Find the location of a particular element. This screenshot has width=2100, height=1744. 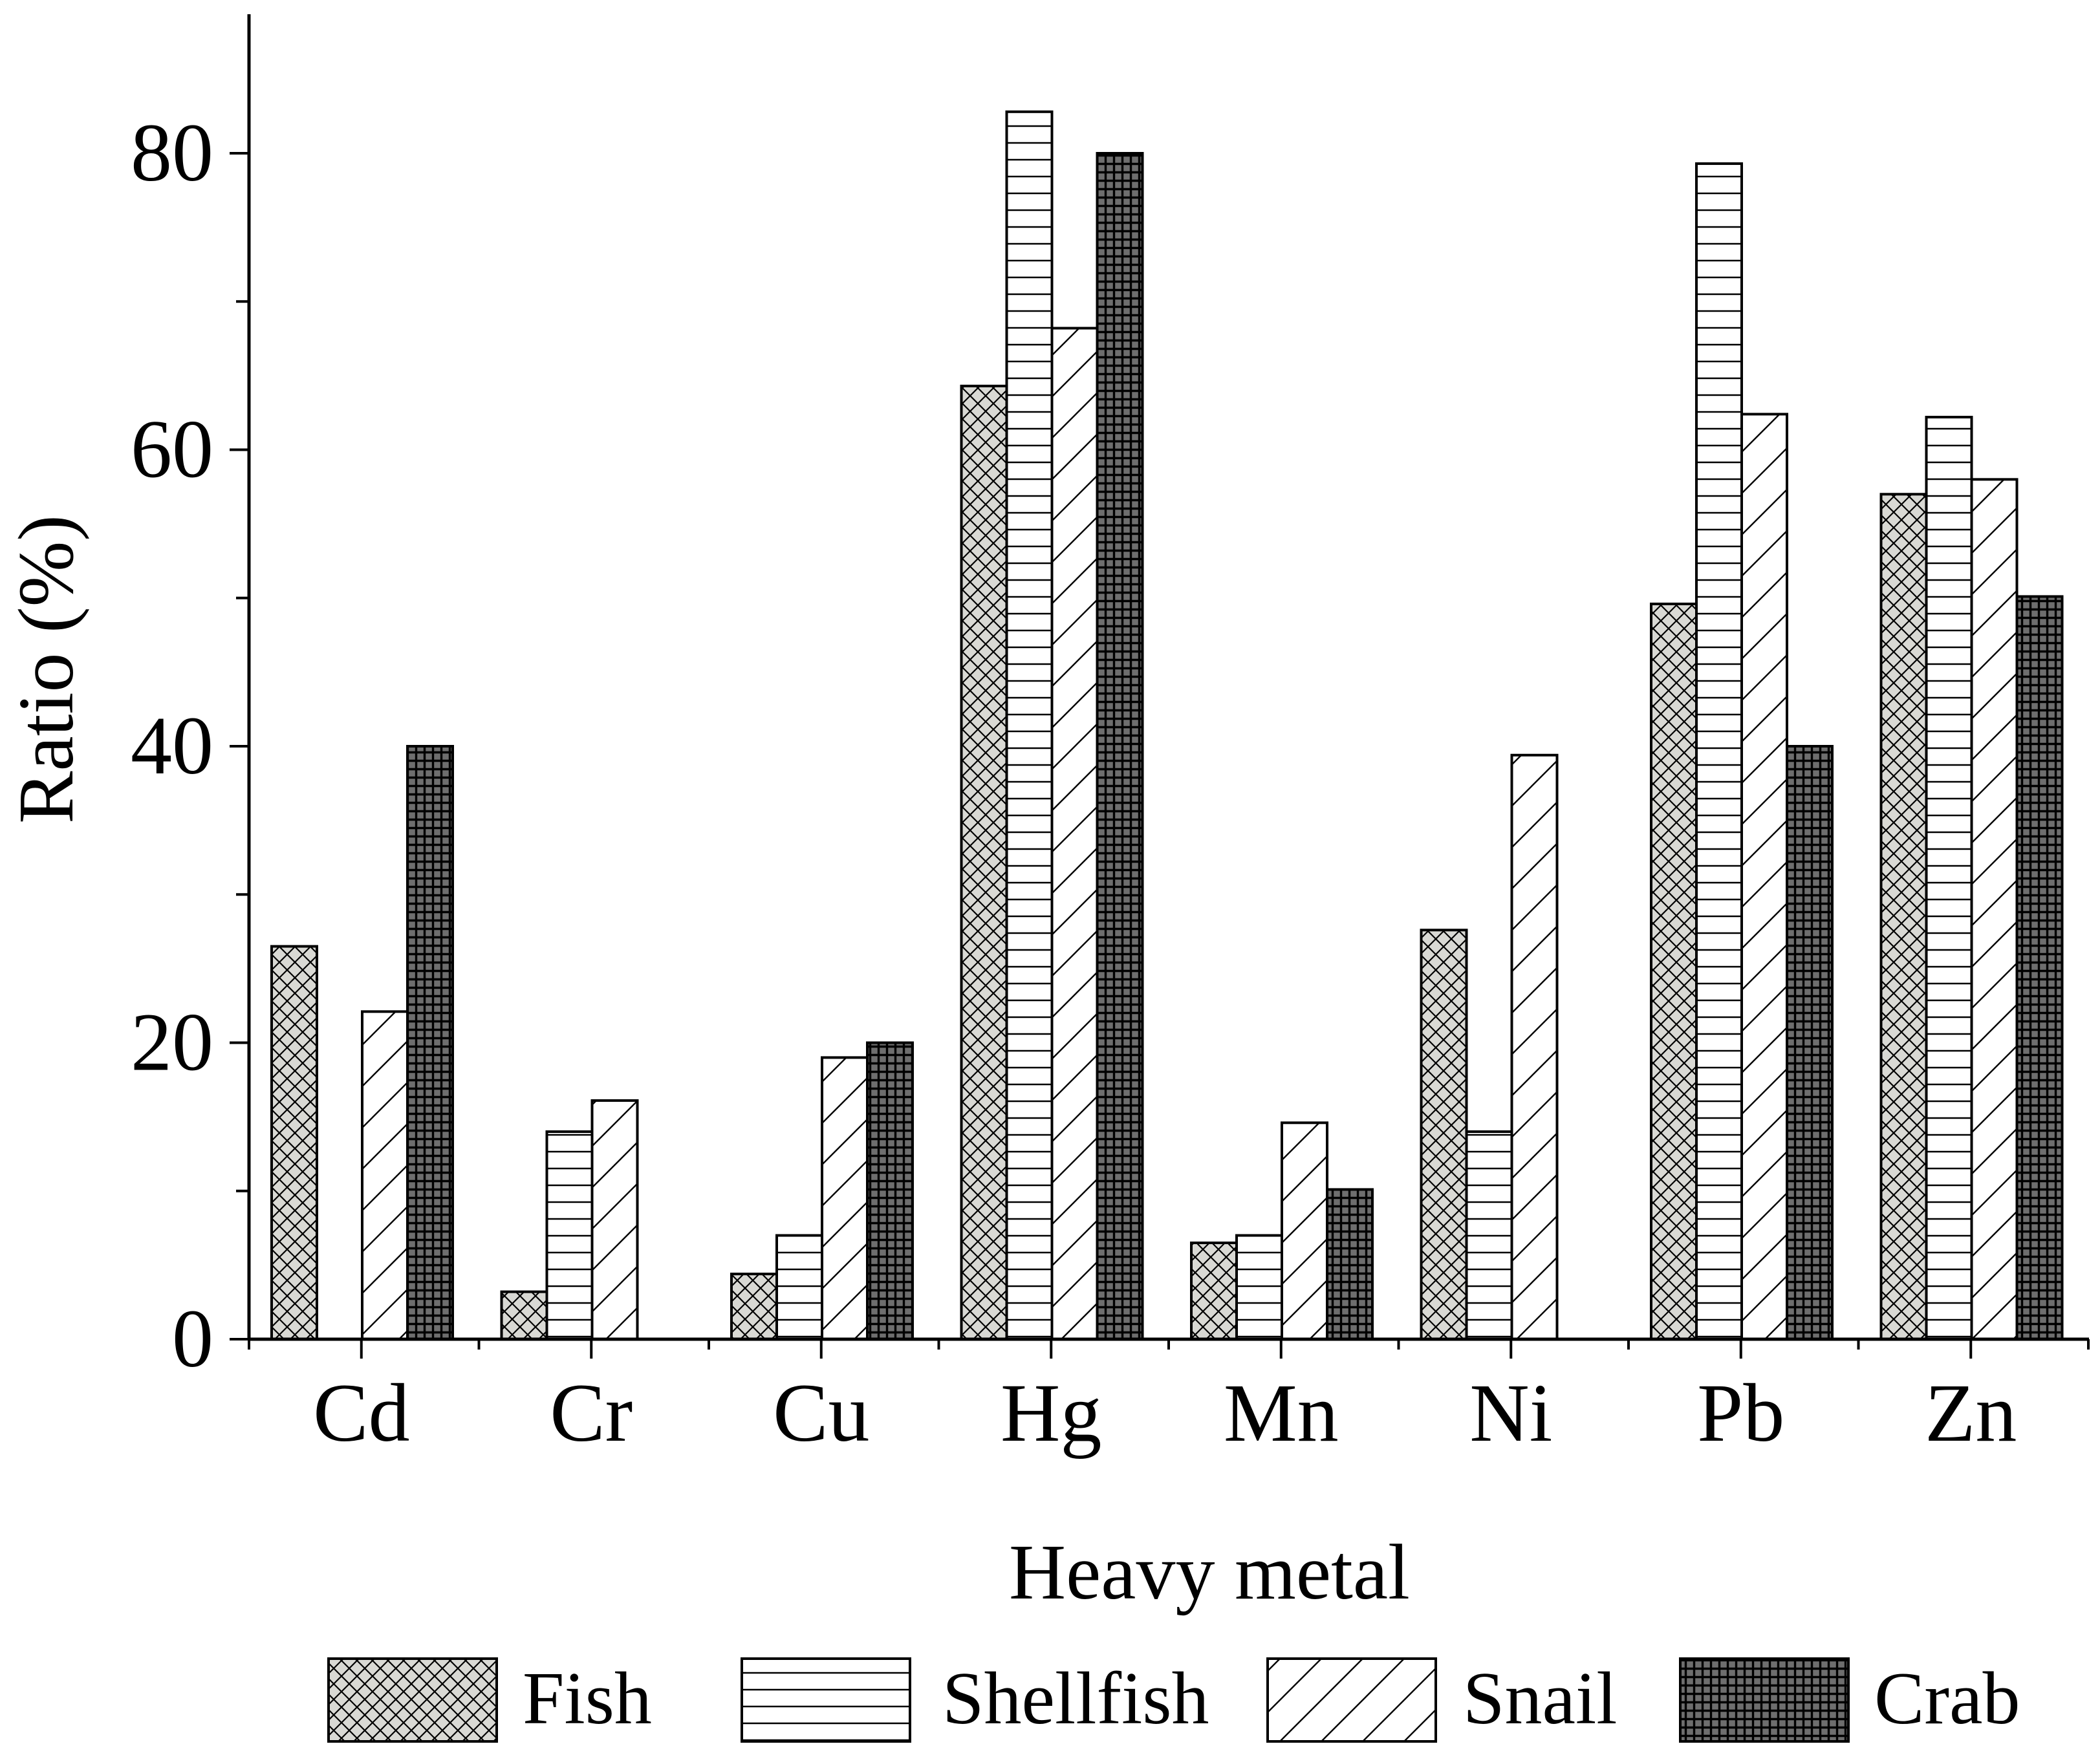

bar-crab-zn is located at coordinates (2039, 967).